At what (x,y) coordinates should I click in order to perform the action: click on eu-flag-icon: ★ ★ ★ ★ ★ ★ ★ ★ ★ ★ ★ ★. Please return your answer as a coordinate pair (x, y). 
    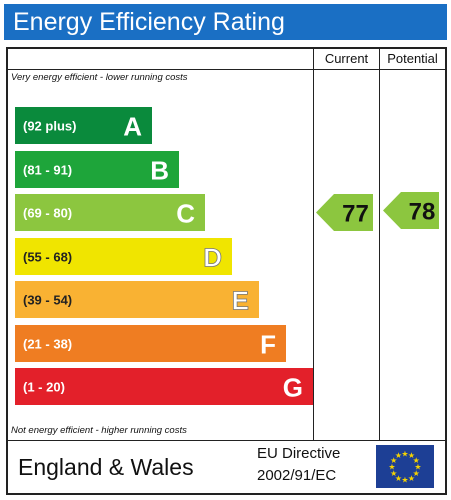
    Looking at the image, I should click on (405, 466).